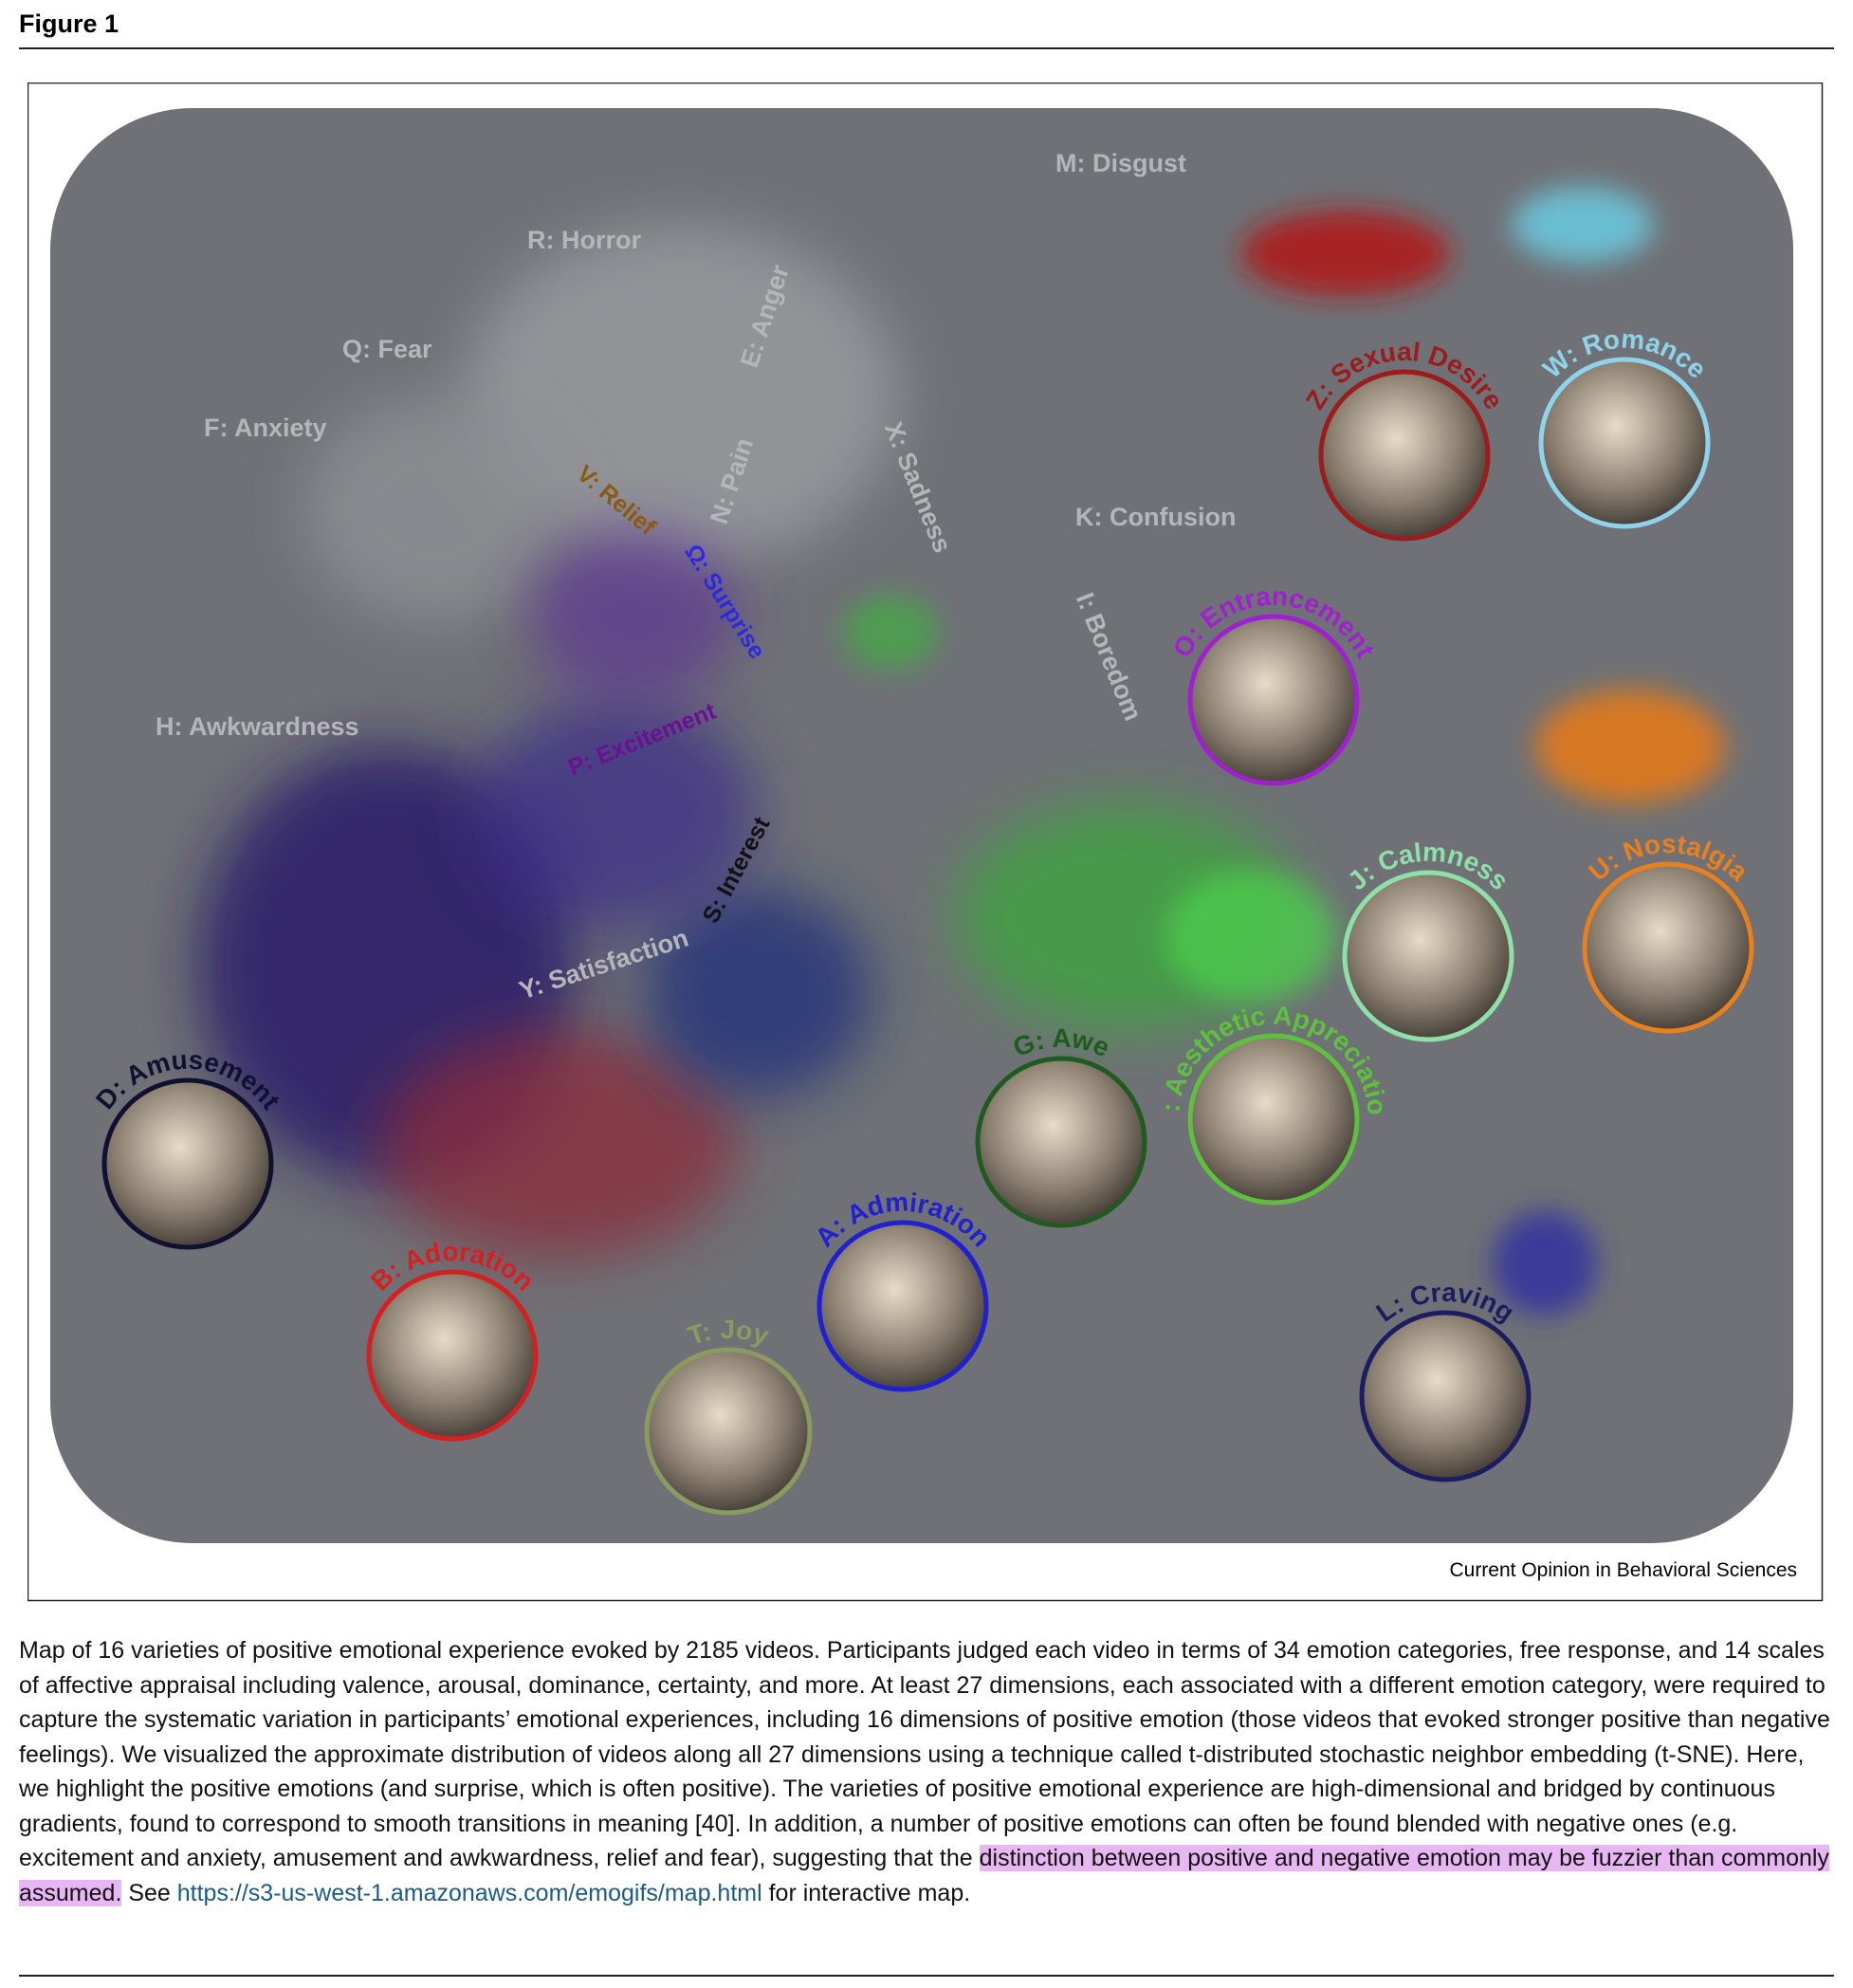 Image resolution: width=1853 pixels, height=1988 pixels. Describe the element at coordinates (584, 240) in the screenshot. I see `region-label: R: Horror` at that location.